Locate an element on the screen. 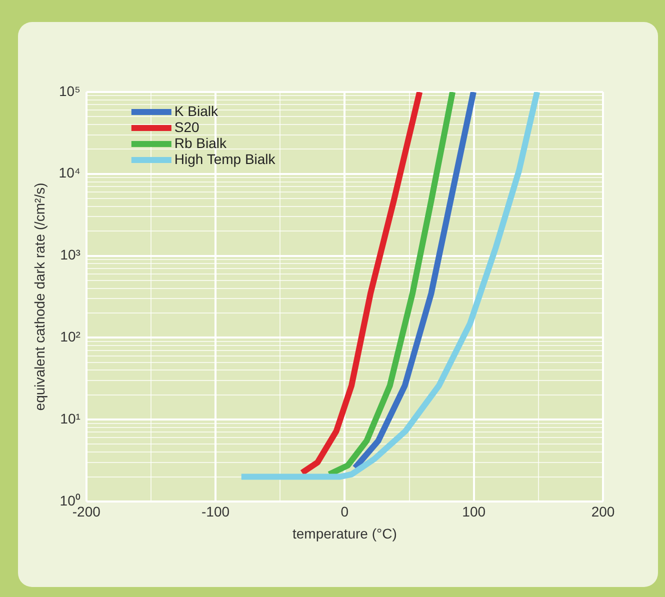 The height and width of the screenshot is (597, 665). x-tick-label: -100 is located at coordinates (216, 512).